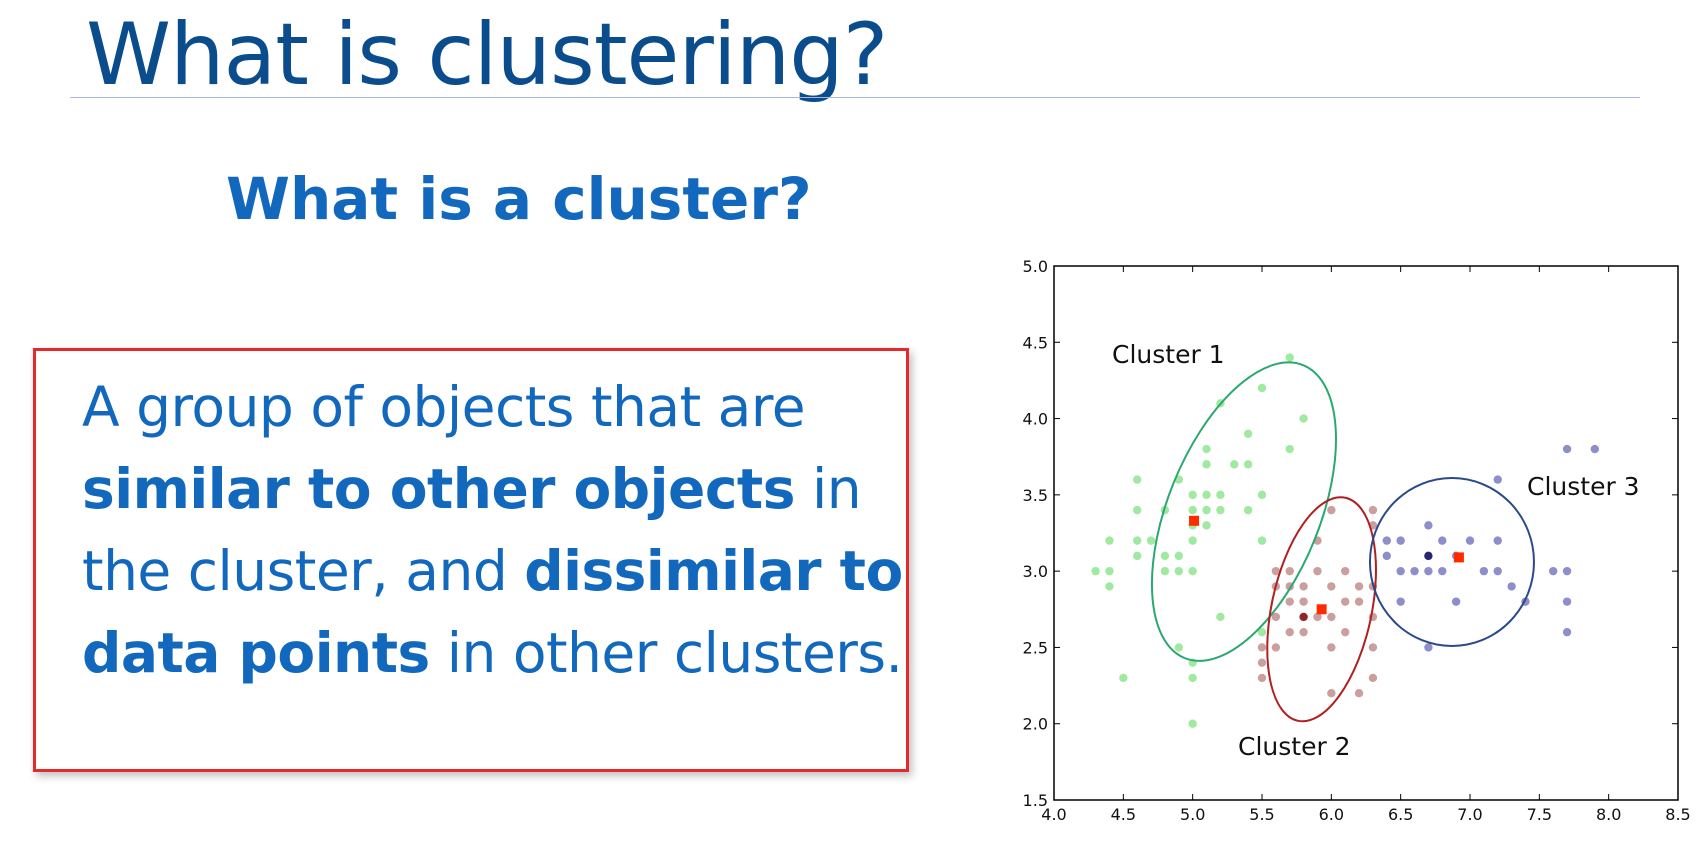  I want to click on x-tick-label: 7.5, so click(1539, 814).